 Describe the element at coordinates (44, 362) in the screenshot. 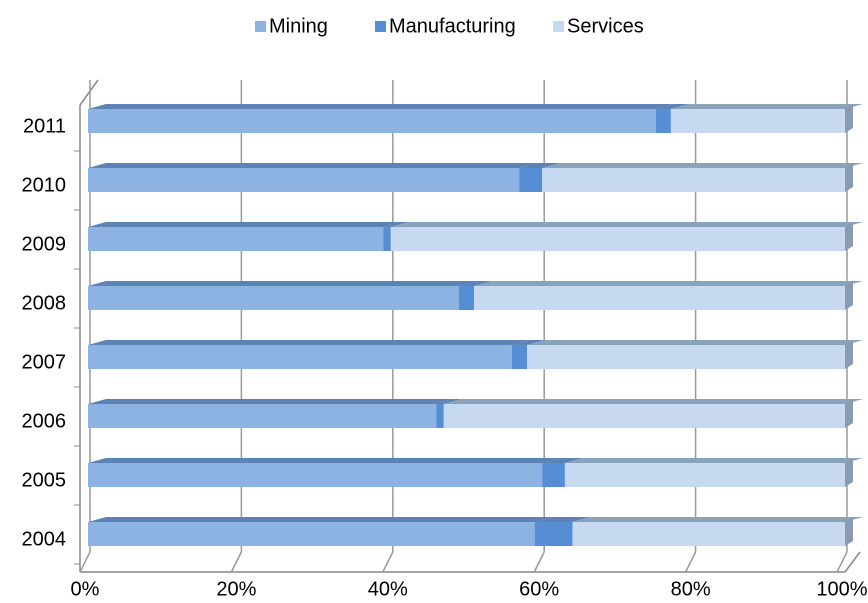

I see `y-tick-label: 2007` at that location.